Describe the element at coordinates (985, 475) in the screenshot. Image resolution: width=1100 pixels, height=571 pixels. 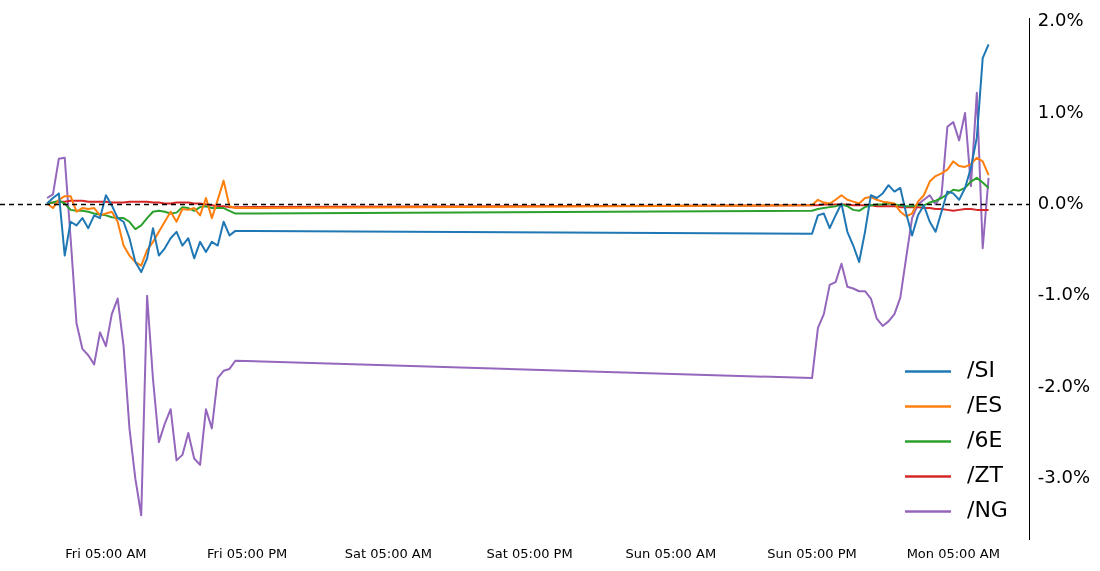
I see `legend-label: /ZT` at that location.